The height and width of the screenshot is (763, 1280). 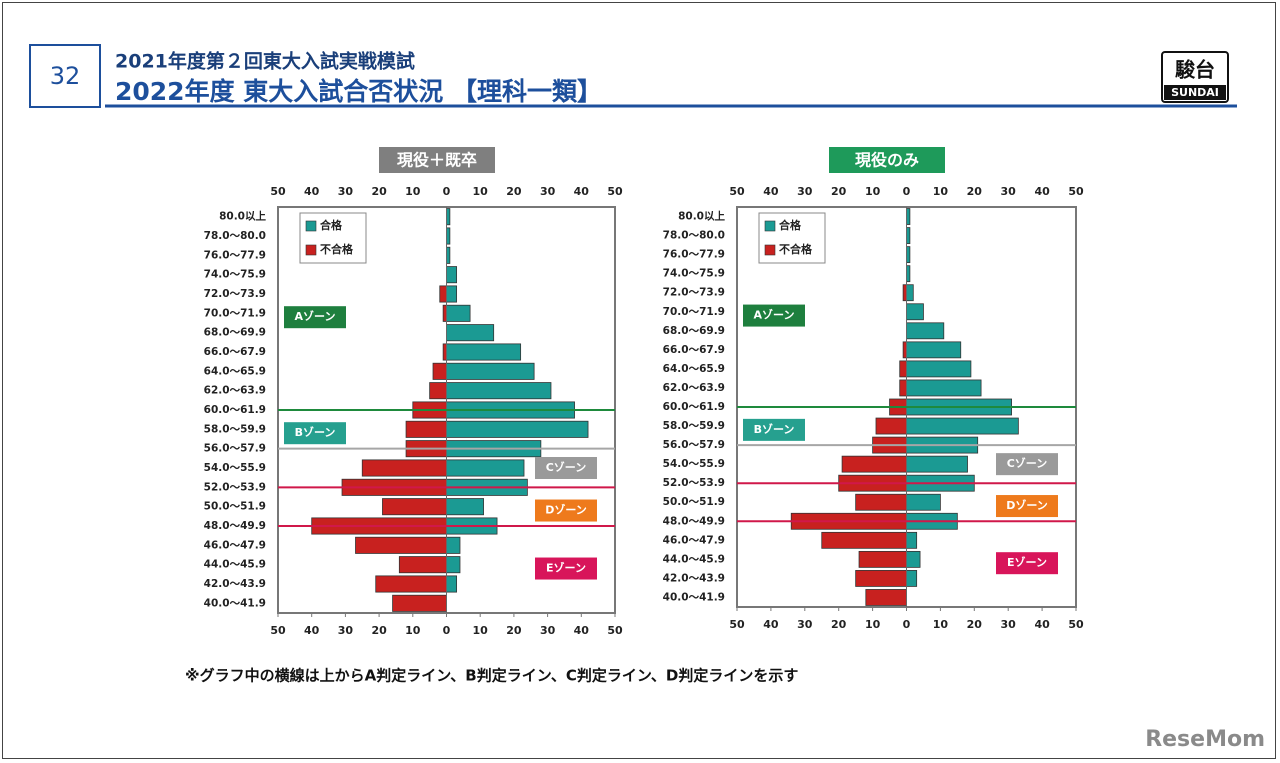 What do you see at coordinates (694, 597) in the screenshot?
I see `y-tick-label: 40.0～41.9` at bounding box center [694, 597].